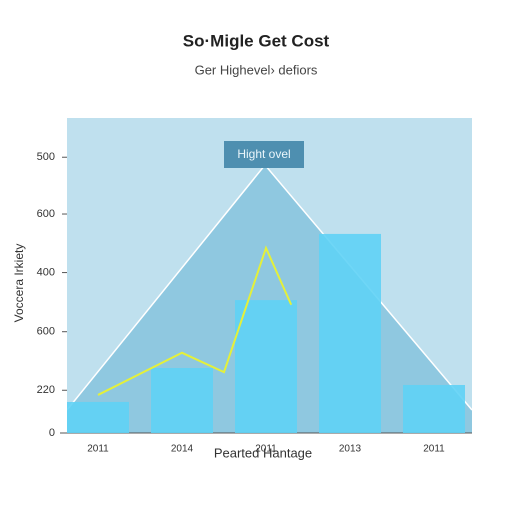  Describe the element at coordinates (19, 283) in the screenshot. I see `y-axis-label: Voccera Irkiety` at that location.